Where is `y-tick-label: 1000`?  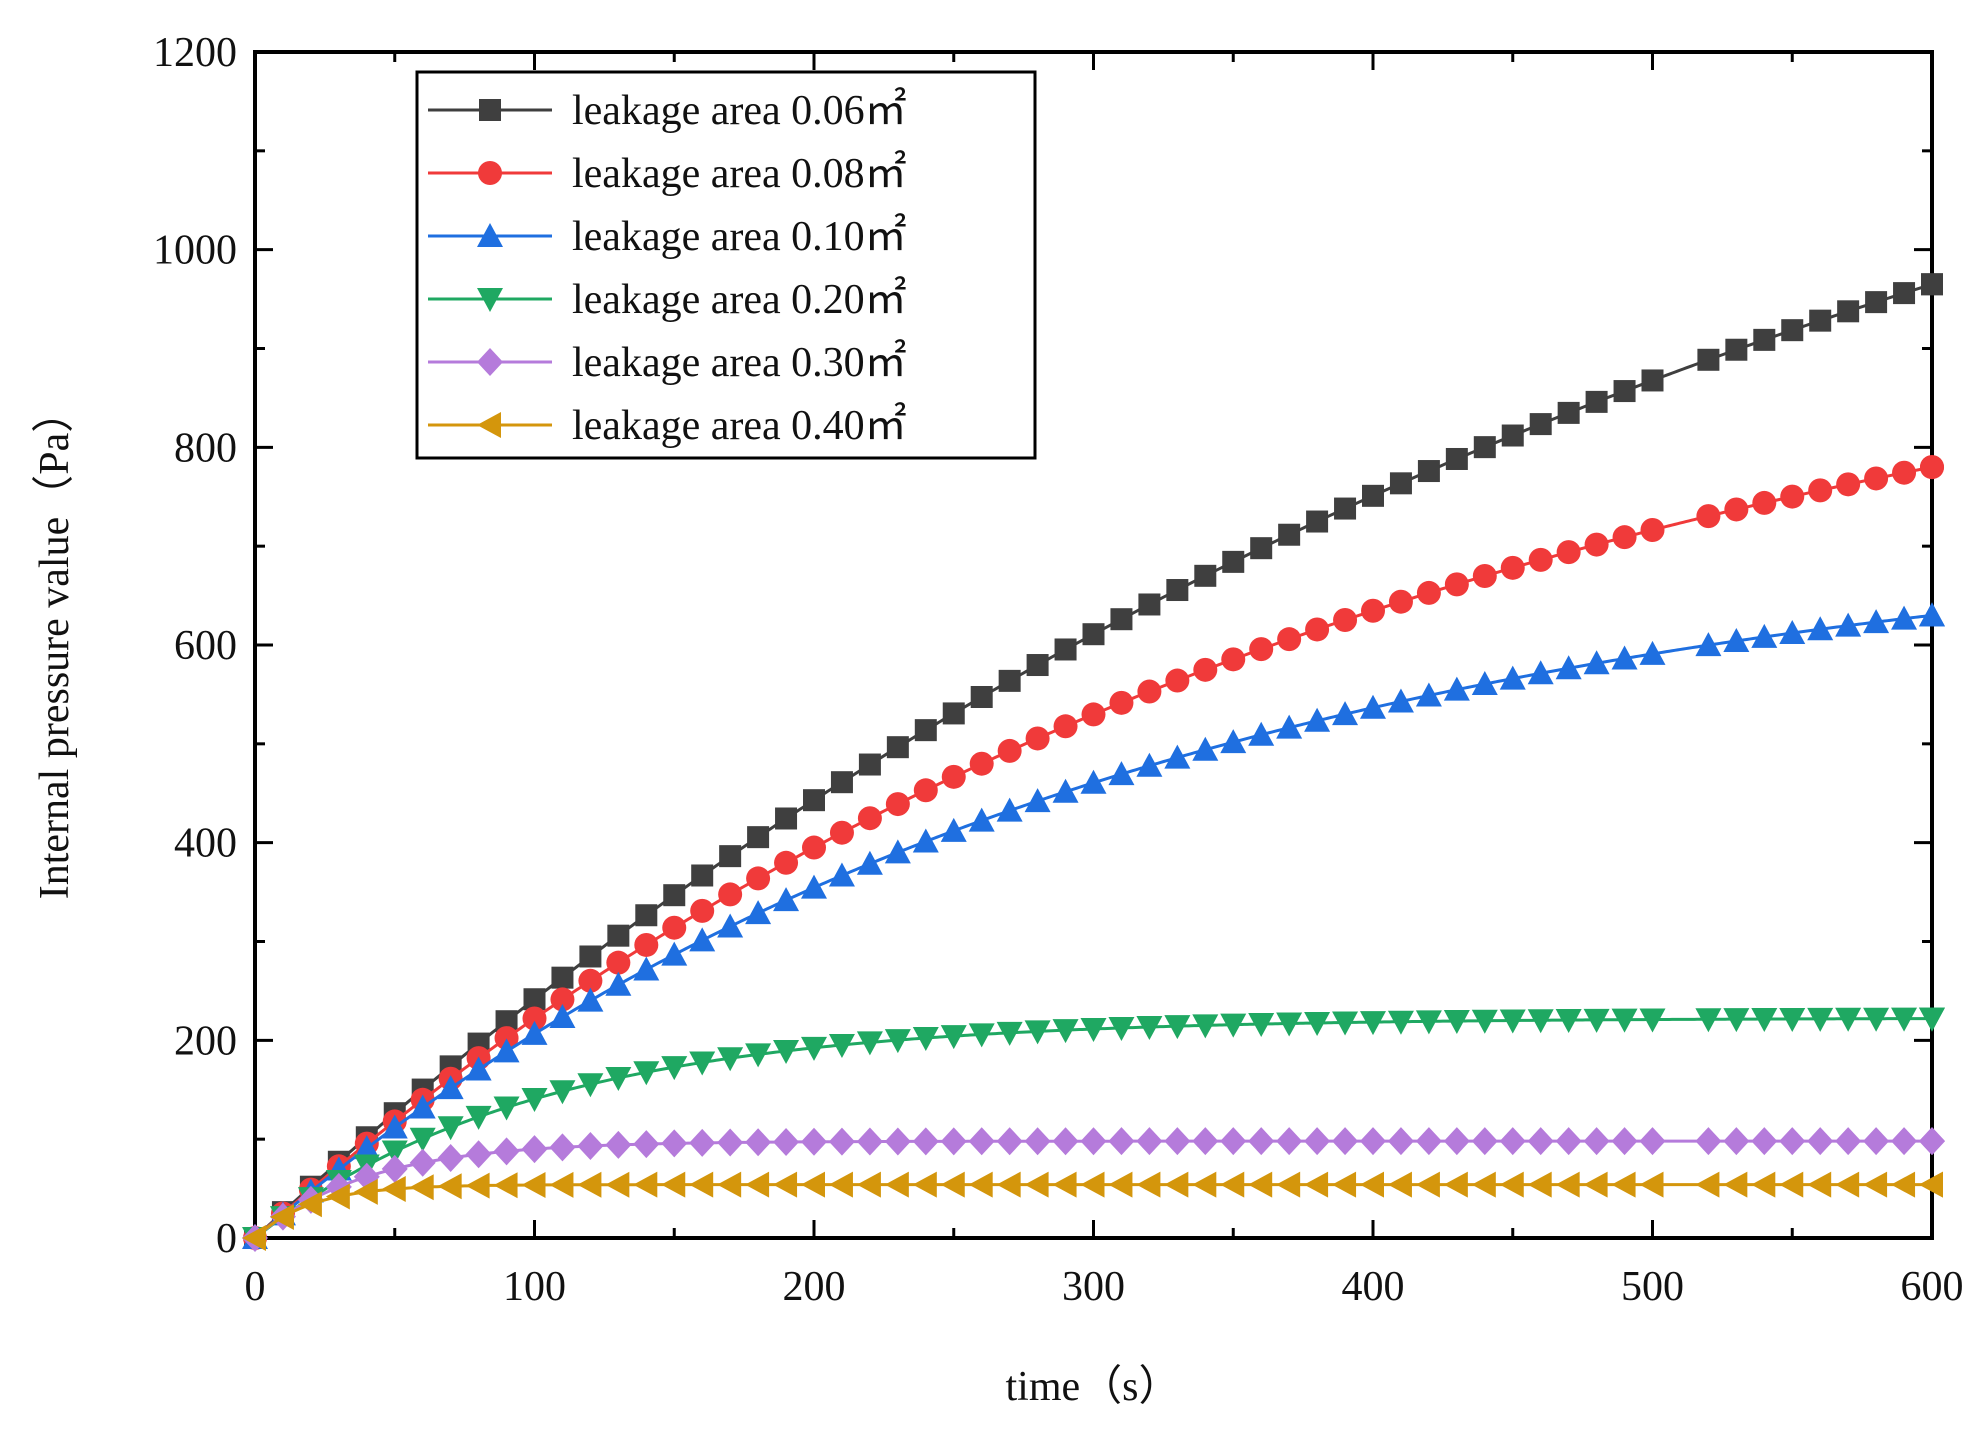 y-tick-label: 1000 is located at coordinates (195, 251).